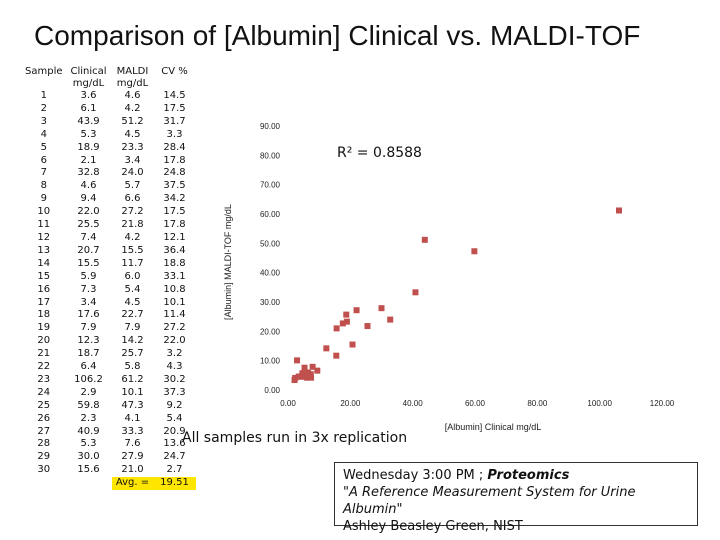 The image size is (720, 540). I want to click on cell-sample: 25, so click(44, 405).